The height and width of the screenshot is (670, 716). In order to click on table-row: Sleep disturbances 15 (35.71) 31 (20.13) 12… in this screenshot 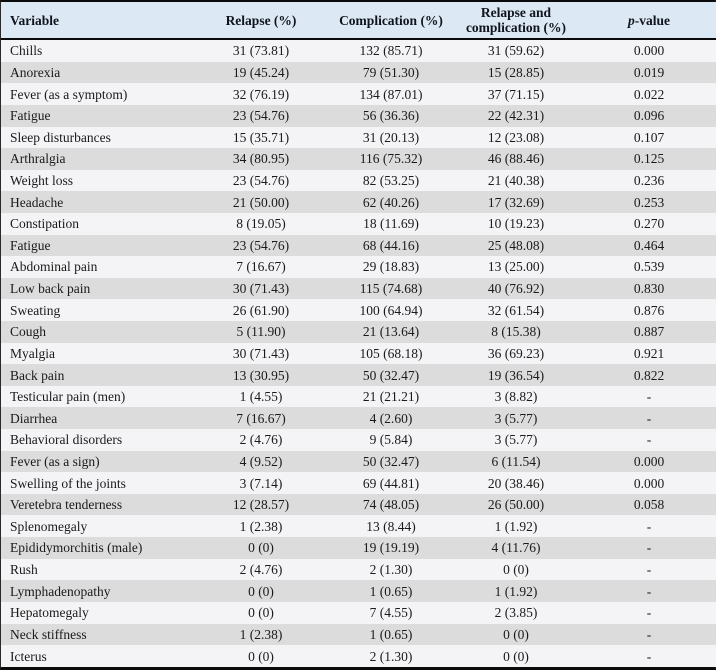, I will do `click(358, 137)`.